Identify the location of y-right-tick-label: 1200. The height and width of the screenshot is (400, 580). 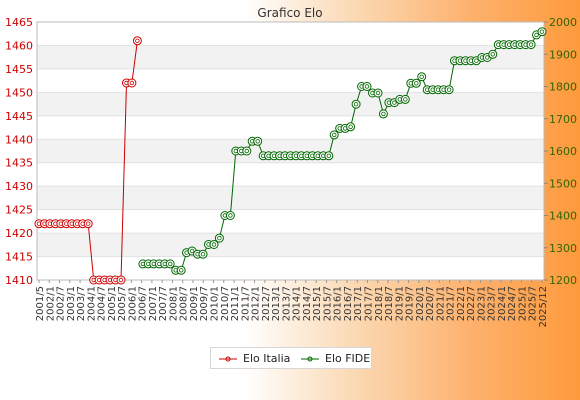
(563, 280).